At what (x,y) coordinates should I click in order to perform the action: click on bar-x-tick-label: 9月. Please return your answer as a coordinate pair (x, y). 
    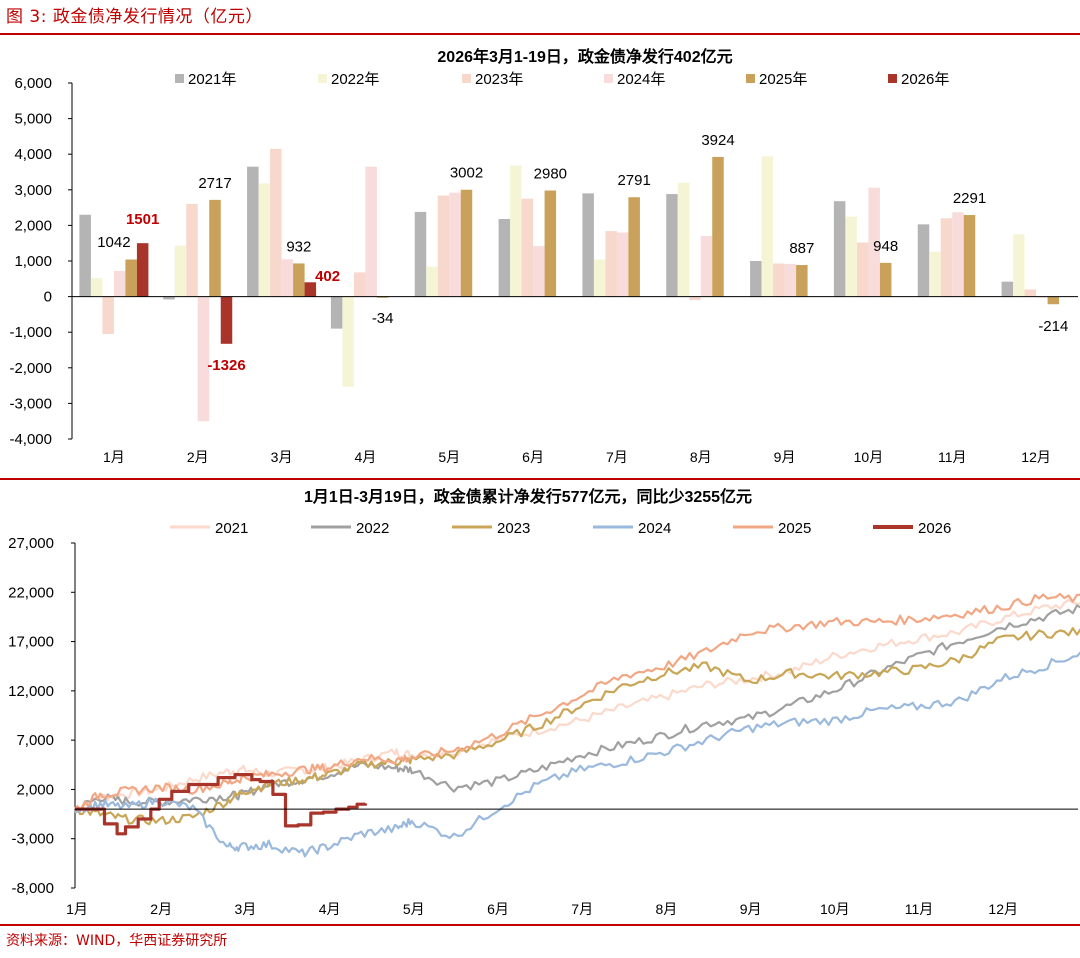
    Looking at the image, I should click on (785, 457).